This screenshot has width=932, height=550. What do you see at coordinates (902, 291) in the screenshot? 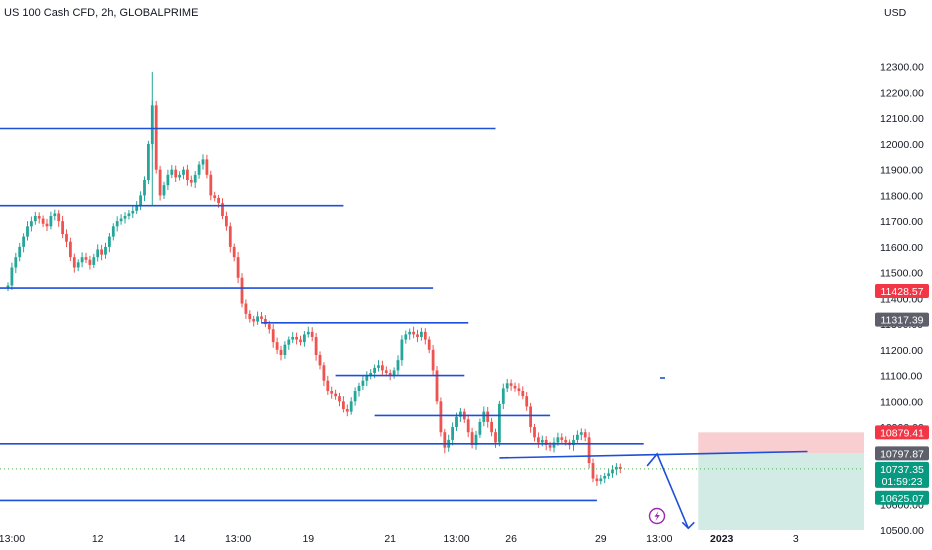
I see `price-tag: 11428.57` at bounding box center [902, 291].